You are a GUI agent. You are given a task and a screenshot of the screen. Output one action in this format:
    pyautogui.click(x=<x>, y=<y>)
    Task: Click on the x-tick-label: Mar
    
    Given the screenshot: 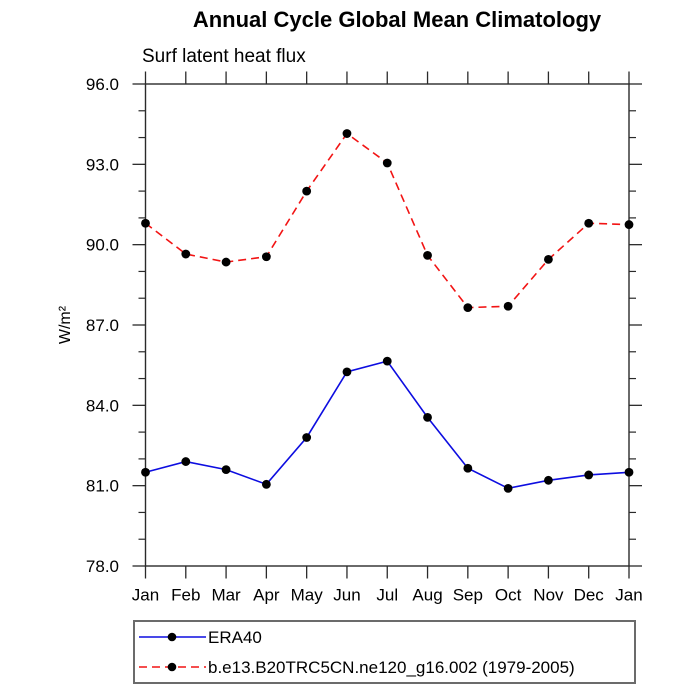 What is the action you would take?
    pyautogui.click(x=226, y=595)
    